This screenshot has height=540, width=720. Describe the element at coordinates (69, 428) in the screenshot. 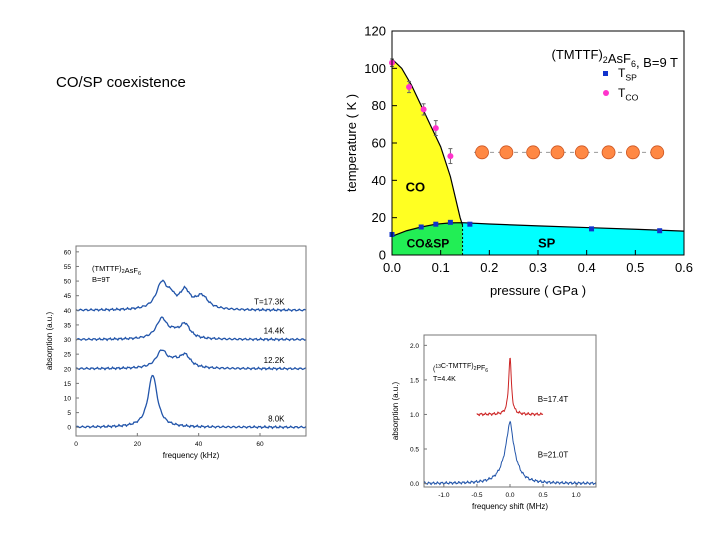

I see `y-tick-label: 0` at that location.